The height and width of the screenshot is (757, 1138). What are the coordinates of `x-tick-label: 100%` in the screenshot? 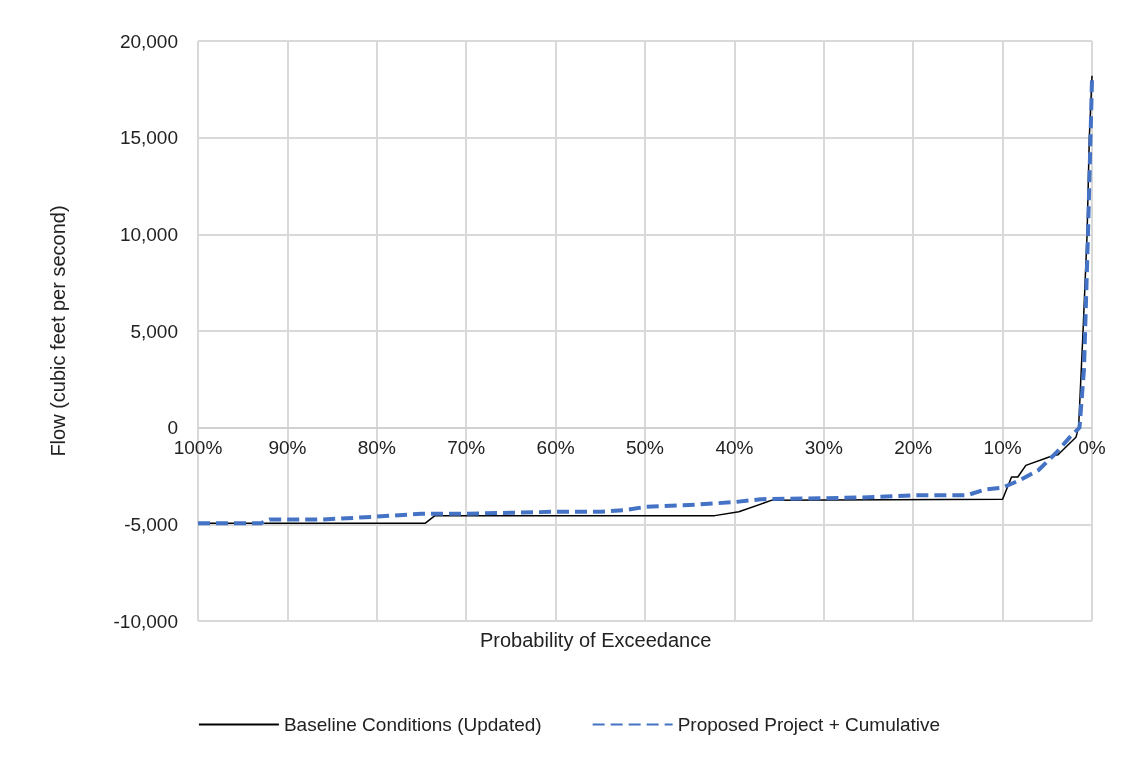 It's located at (198, 447).